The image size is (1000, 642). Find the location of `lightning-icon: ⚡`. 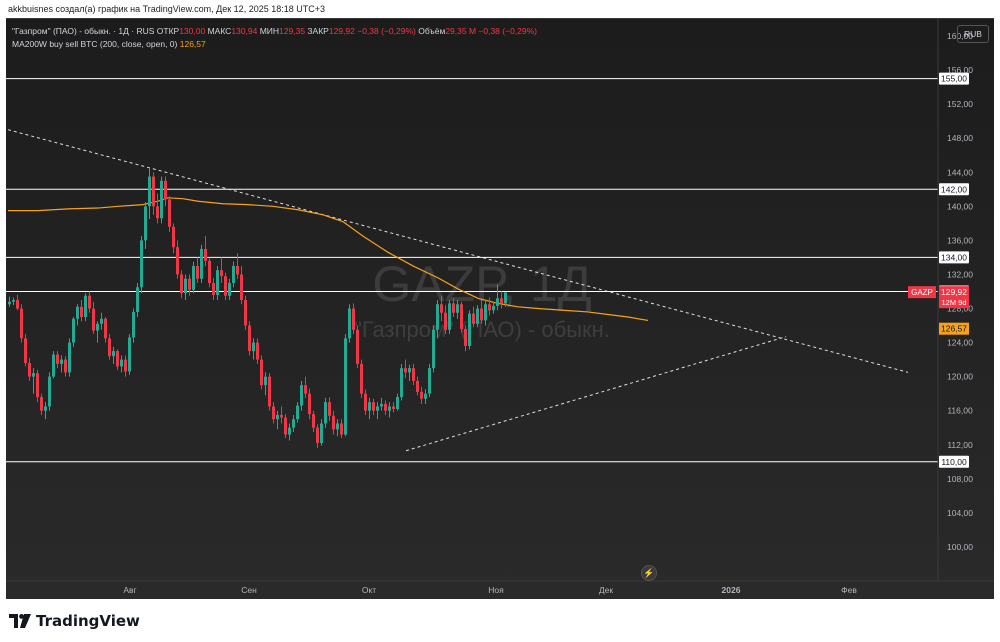

lightning-icon: ⚡ is located at coordinates (649, 573).